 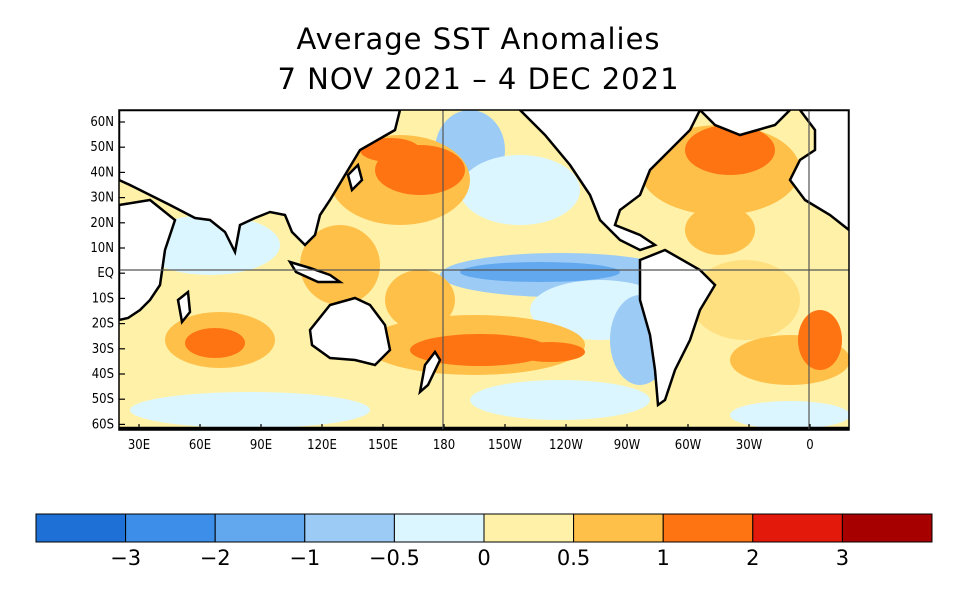 What do you see at coordinates (627, 445) in the screenshot?
I see `lon-label: 90W` at bounding box center [627, 445].